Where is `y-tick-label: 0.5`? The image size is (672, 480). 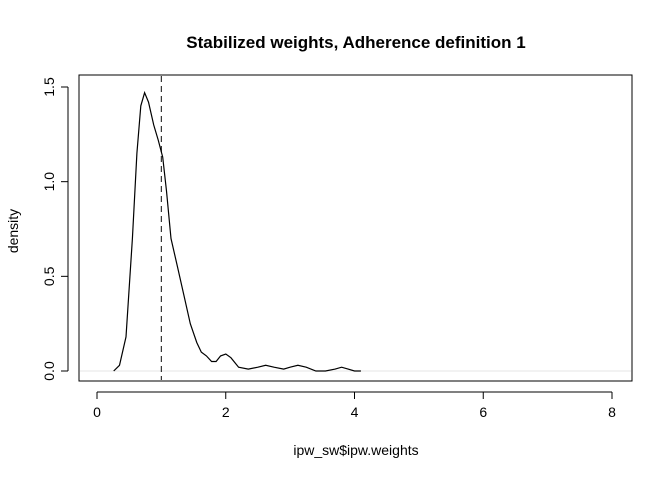 y-tick-label: 0.5 is located at coordinates (49, 276).